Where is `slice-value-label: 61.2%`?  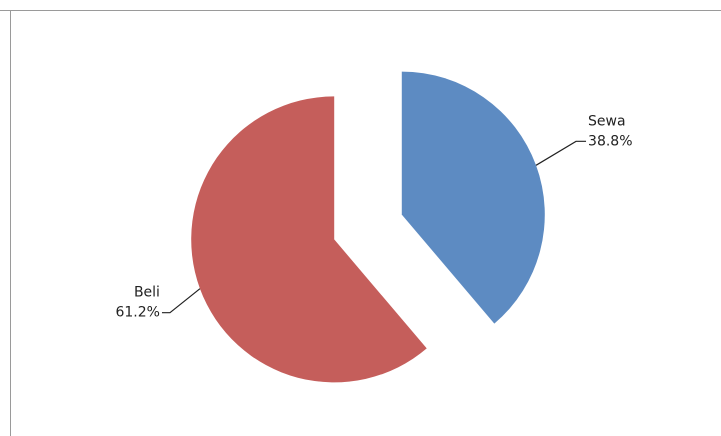
slice-value-label: 61.2% is located at coordinates (137, 313).